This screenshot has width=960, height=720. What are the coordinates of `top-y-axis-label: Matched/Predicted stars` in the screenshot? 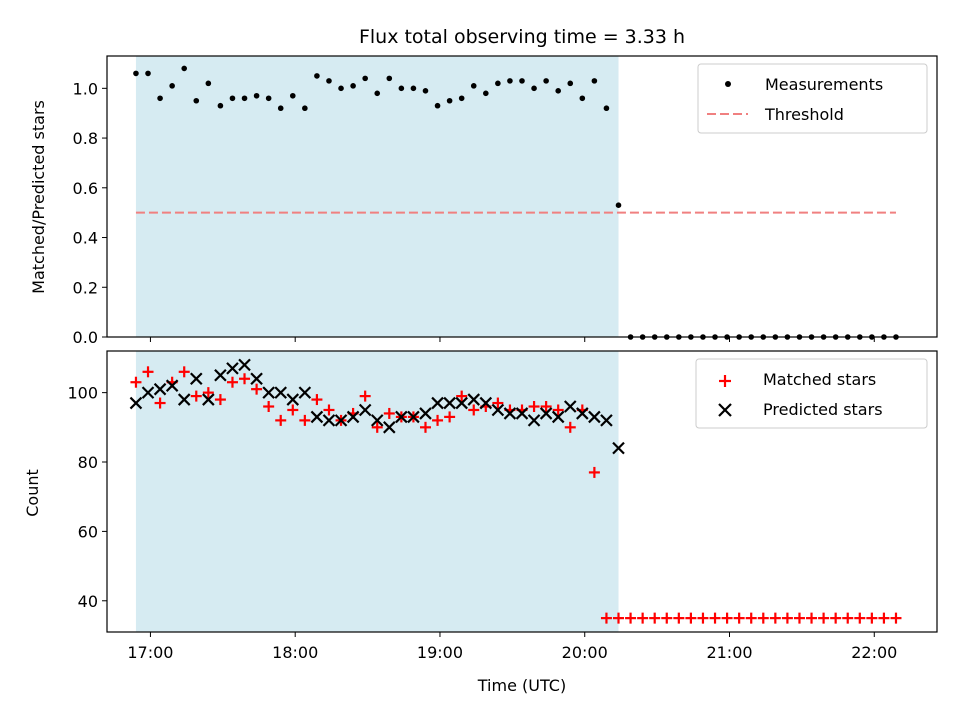 It's located at (38, 197).